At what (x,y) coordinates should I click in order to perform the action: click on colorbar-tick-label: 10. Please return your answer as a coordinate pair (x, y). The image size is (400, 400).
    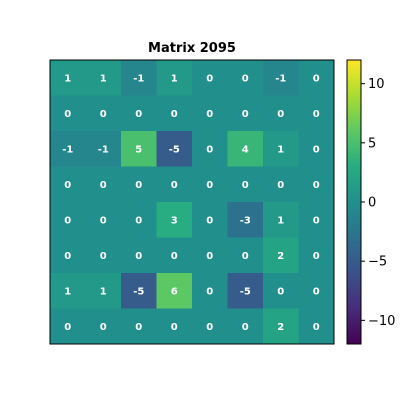
    Looking at the image, I should click on (376, 84).